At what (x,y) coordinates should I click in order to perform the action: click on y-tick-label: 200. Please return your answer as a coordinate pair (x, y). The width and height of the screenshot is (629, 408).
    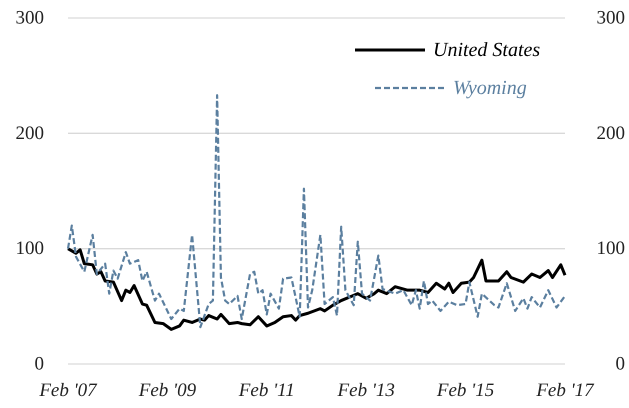
    Looking at the image, I should click on (30, 133).